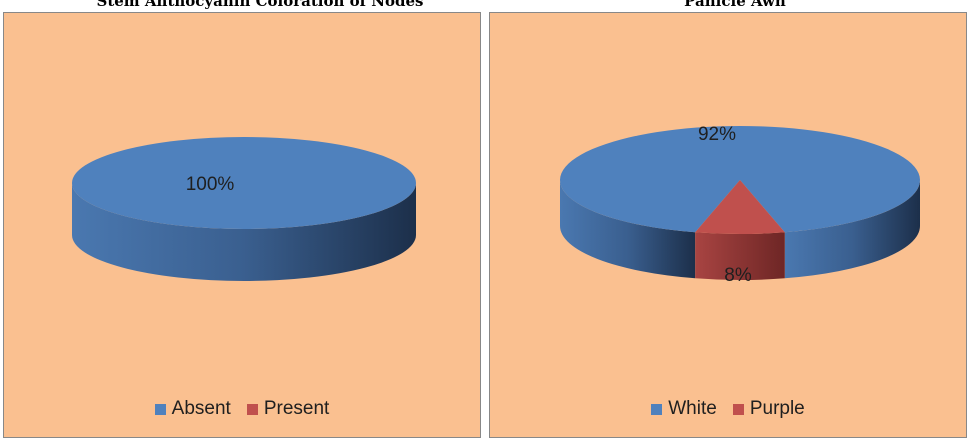  Describe the element at coordinates (740, 256) in the screenshot. I see `right-side-purple` at that location.